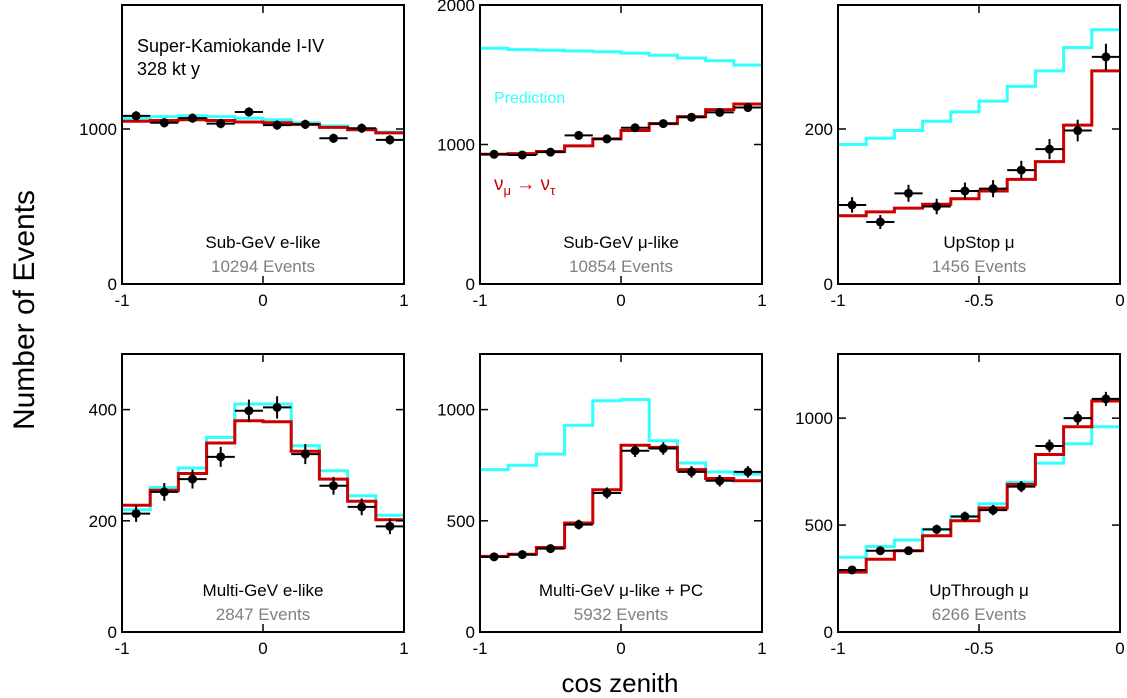  What do you see at coordinates (529, 98) in the screenshot?
I see `prediction-legend: Prediction` at bounding box center [529, 98].